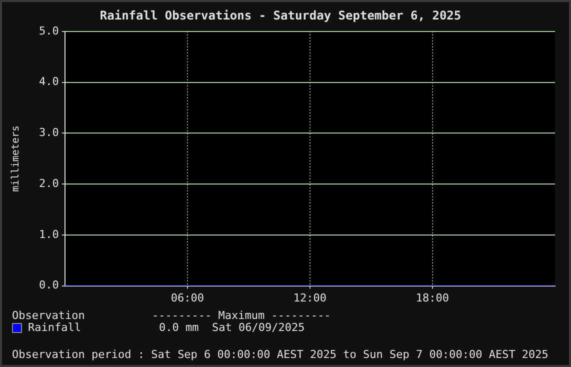 Image resolution: width=571 pixels, height=367 pixels. I want to click on chart-title: Rainfall Observations - Saturday September 6, 2025, so click(281, 15).